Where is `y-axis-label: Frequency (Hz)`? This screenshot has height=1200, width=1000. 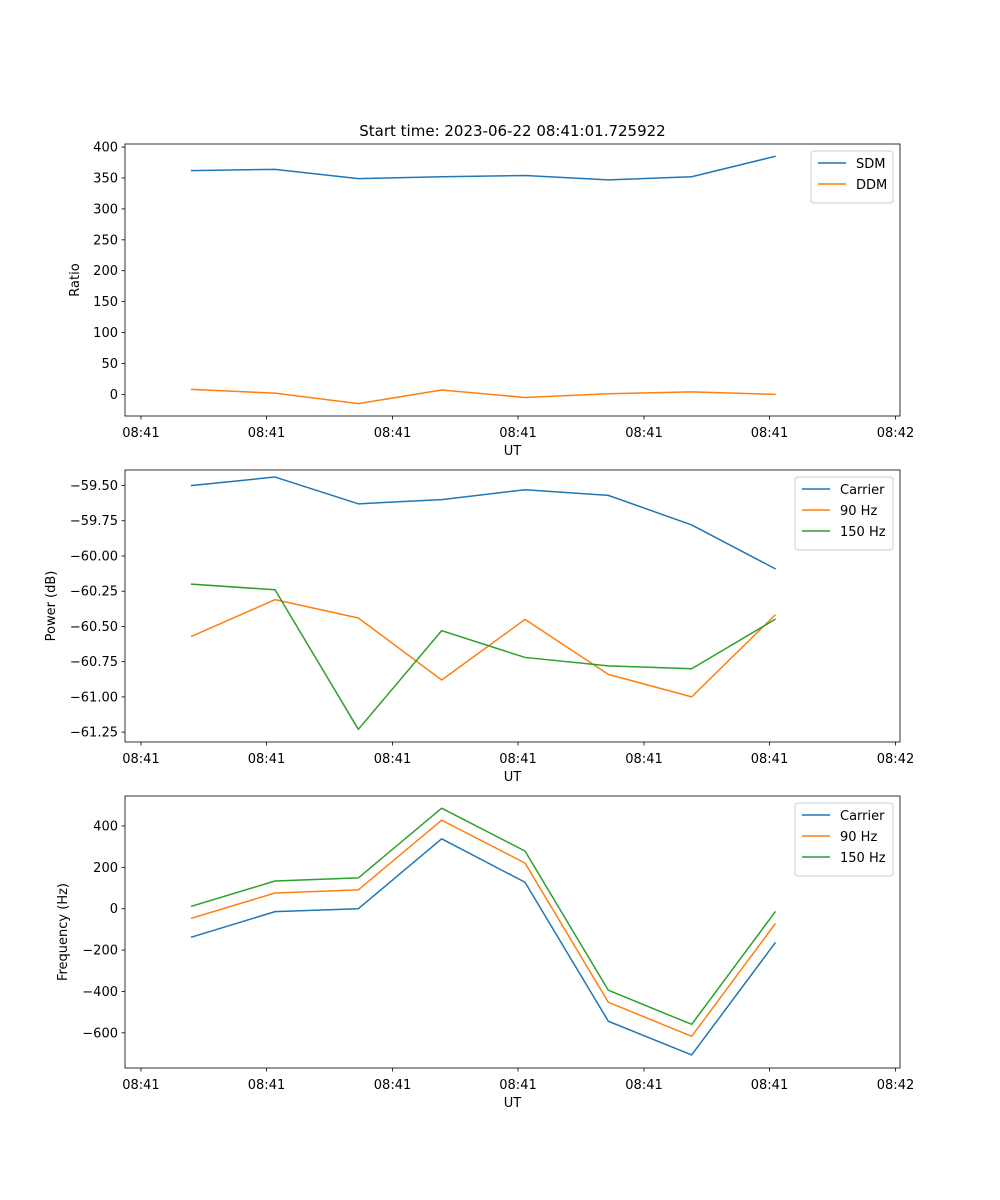 y-axis-label: Frequency (Hz) is located at coordinates (63, 932).